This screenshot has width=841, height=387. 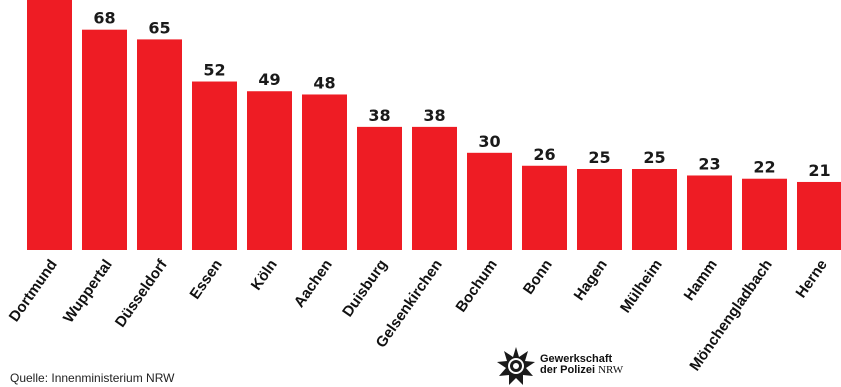 What do you see at coordinates (159, 27) in the screenshot?
I see `value-label-düsseldorf: 65` at bounding box center [159, 27].